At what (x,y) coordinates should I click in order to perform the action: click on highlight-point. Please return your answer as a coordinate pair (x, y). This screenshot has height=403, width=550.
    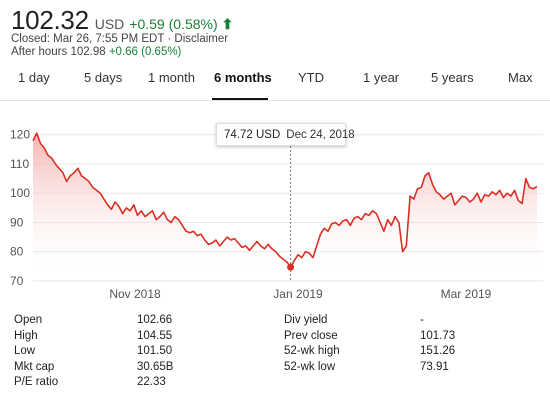
    Looking at the image, I should click on (291, 267).